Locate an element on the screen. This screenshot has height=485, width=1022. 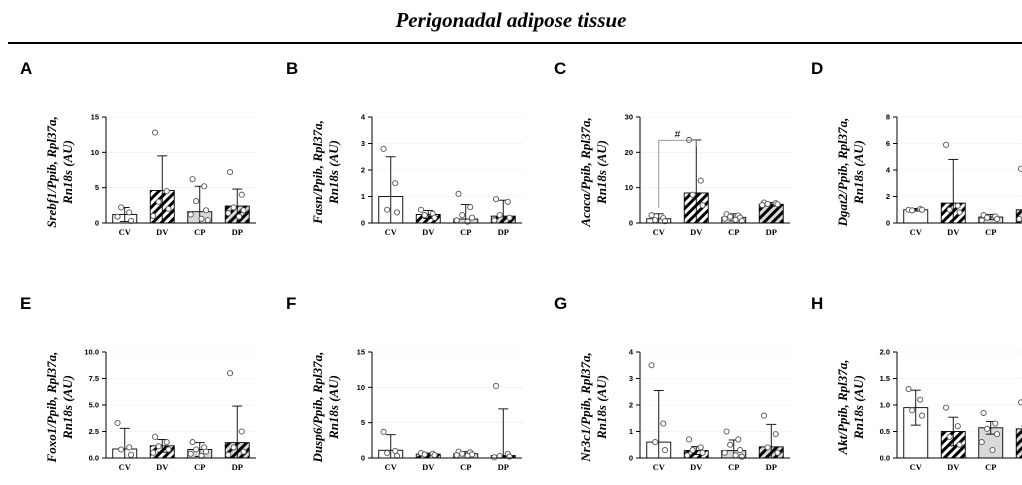
panel-letter: B is located at coordinates (292, 68).